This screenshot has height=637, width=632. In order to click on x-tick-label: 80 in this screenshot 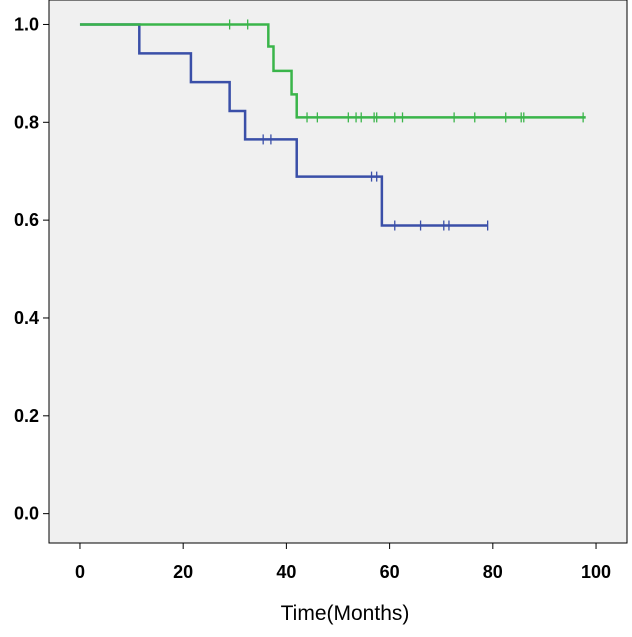, I will do `click(493, 572)`.